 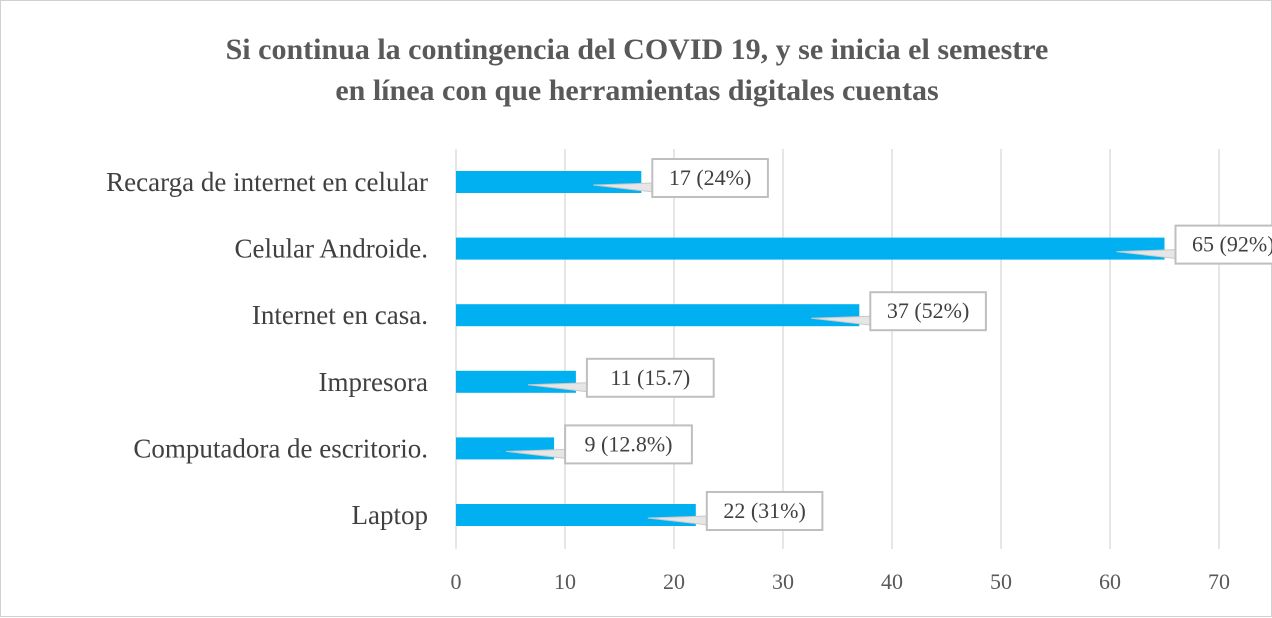 What do you see at coordinates (629, 443) in the screenshot?
I see `data-label-text: 9 (12.8%)` at bounding box center [629, 443].